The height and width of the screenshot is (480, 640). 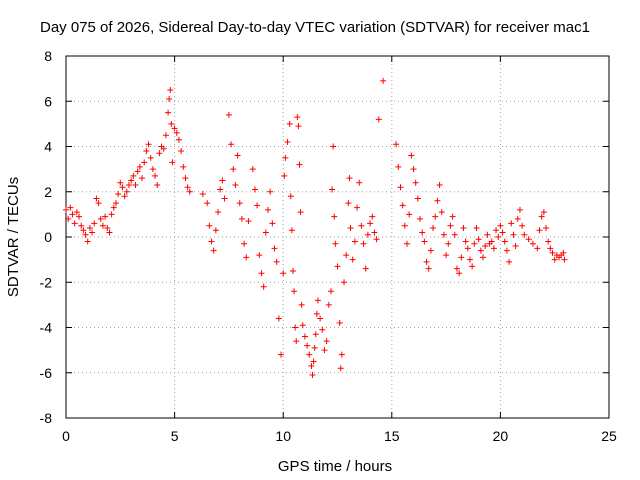 I want to click on x-tick-label: 5, so click(x=175, y=436).